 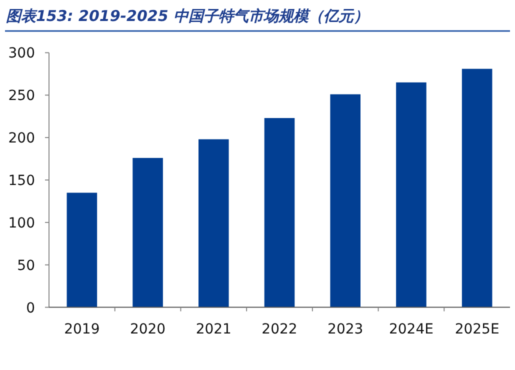 What do you see at coordinates (21, 54) in the screenshot?
I see `y-tick-label: 300` at bounding box center [21, 54].